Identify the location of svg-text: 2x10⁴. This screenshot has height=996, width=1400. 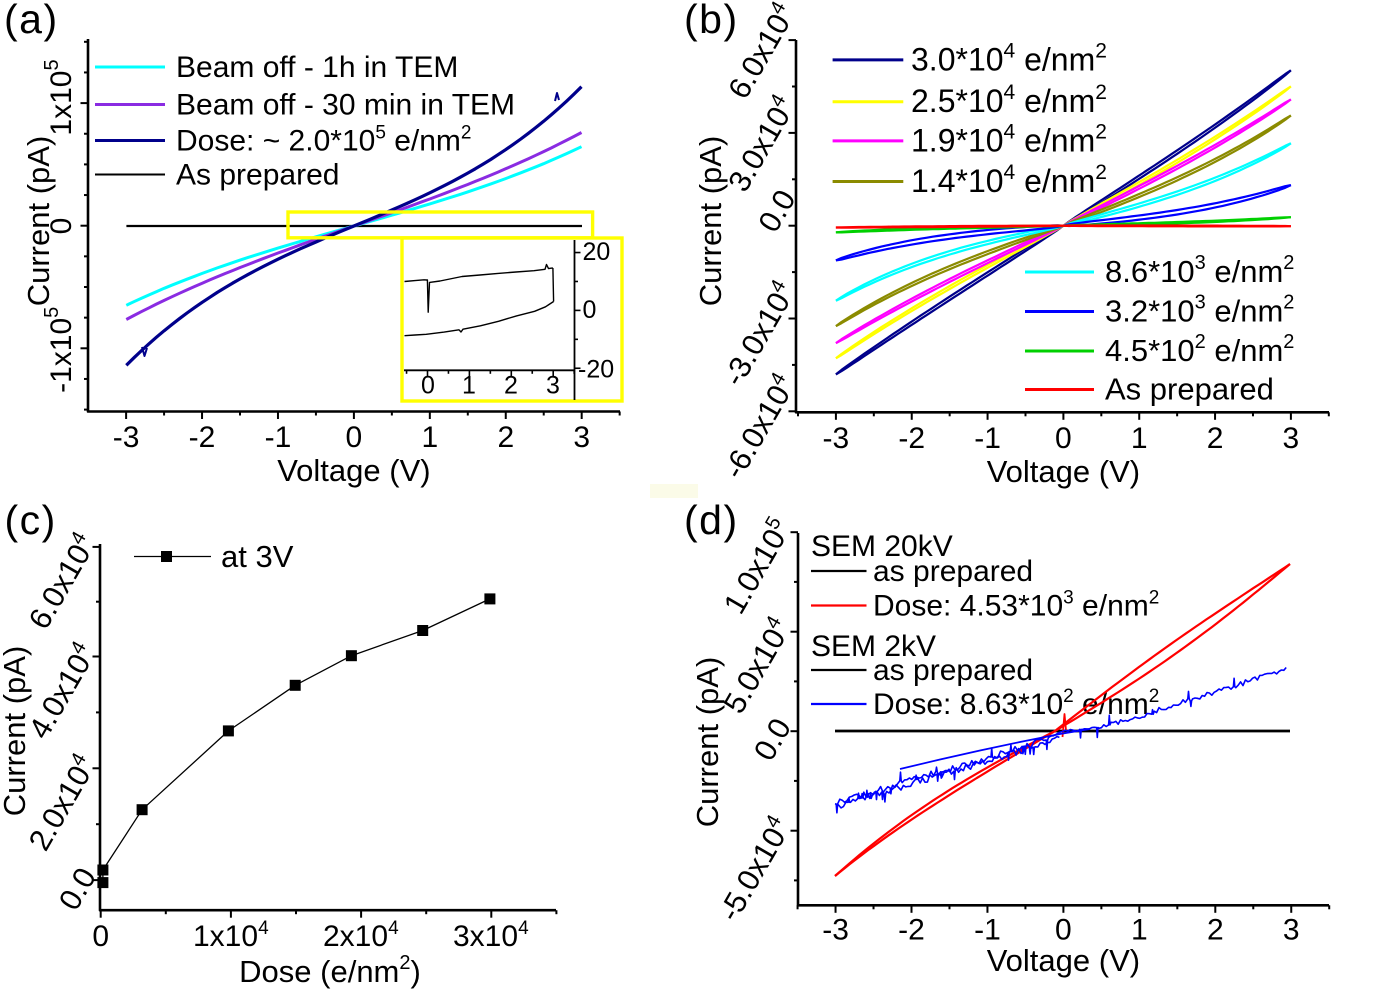
(361, 935).